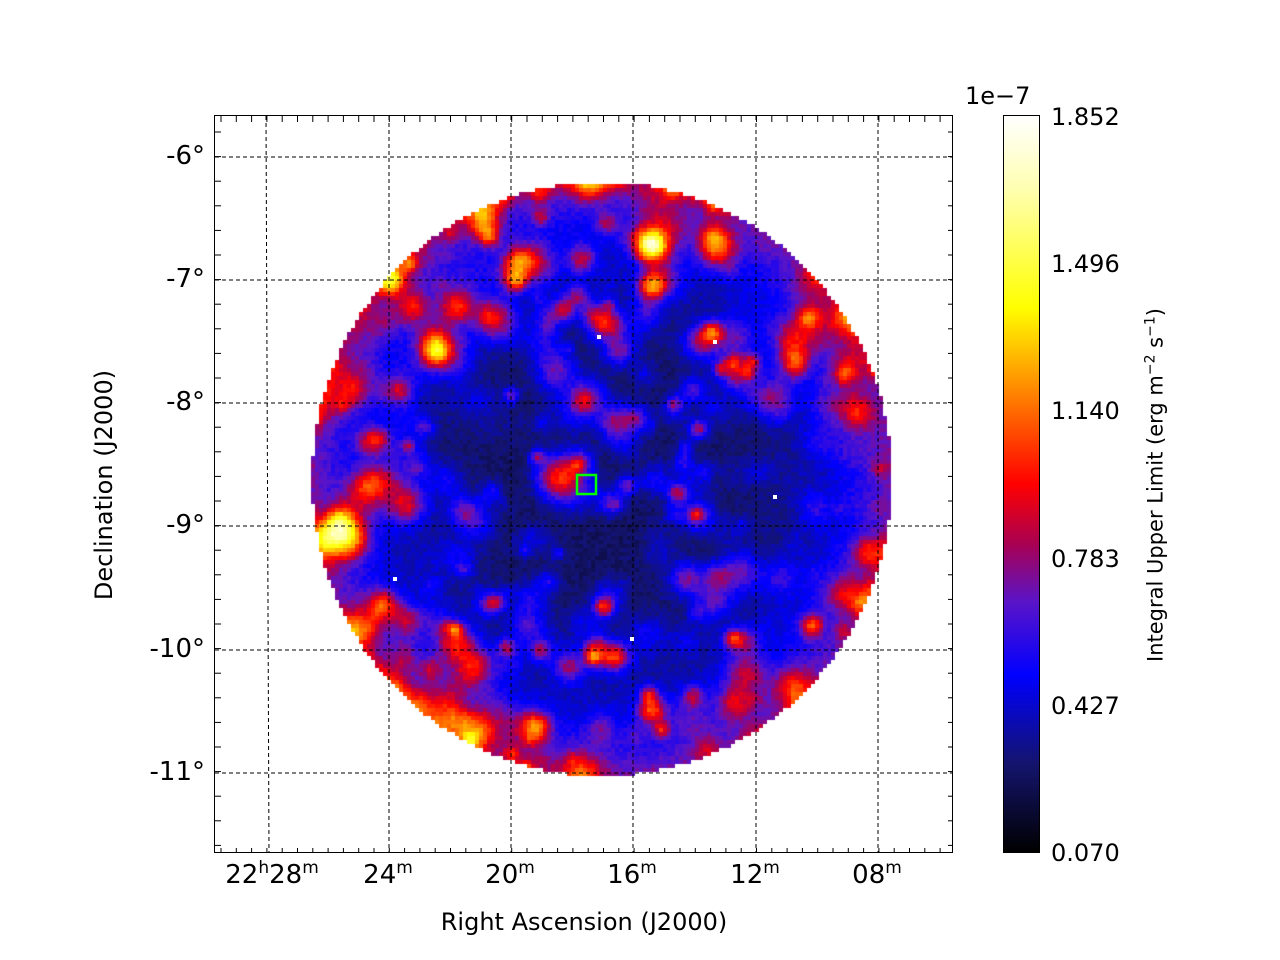  I want to click on x-tick-label: 22h28m, so click(272, 874).